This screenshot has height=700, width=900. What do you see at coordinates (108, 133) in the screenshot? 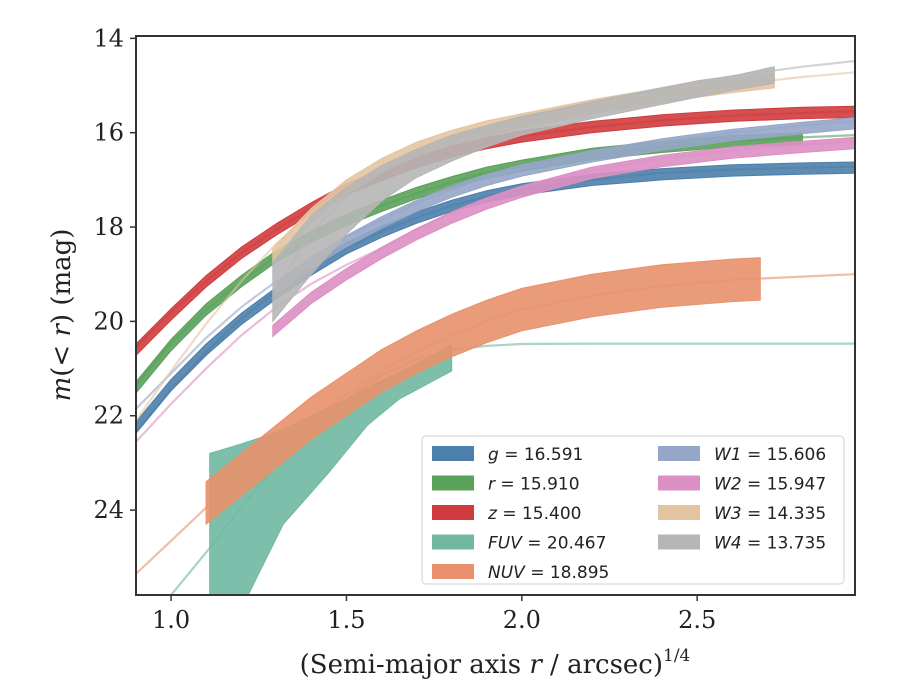
I see `y-tick-label: 16` at bounding box center [108, 133].